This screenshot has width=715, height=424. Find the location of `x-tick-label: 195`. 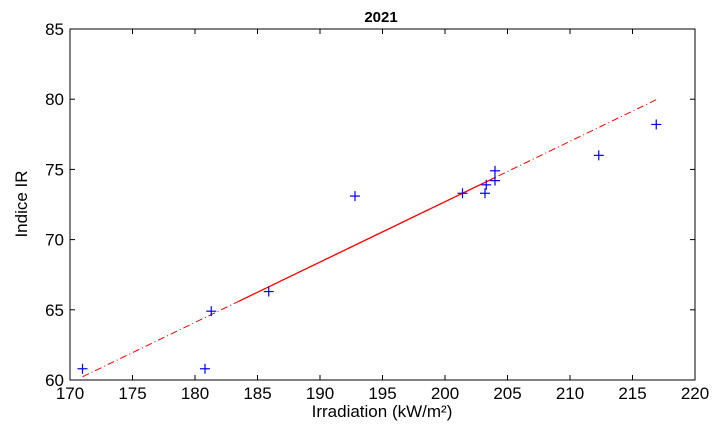

x-tick-label: 195 is located at coordinates (382, 393).